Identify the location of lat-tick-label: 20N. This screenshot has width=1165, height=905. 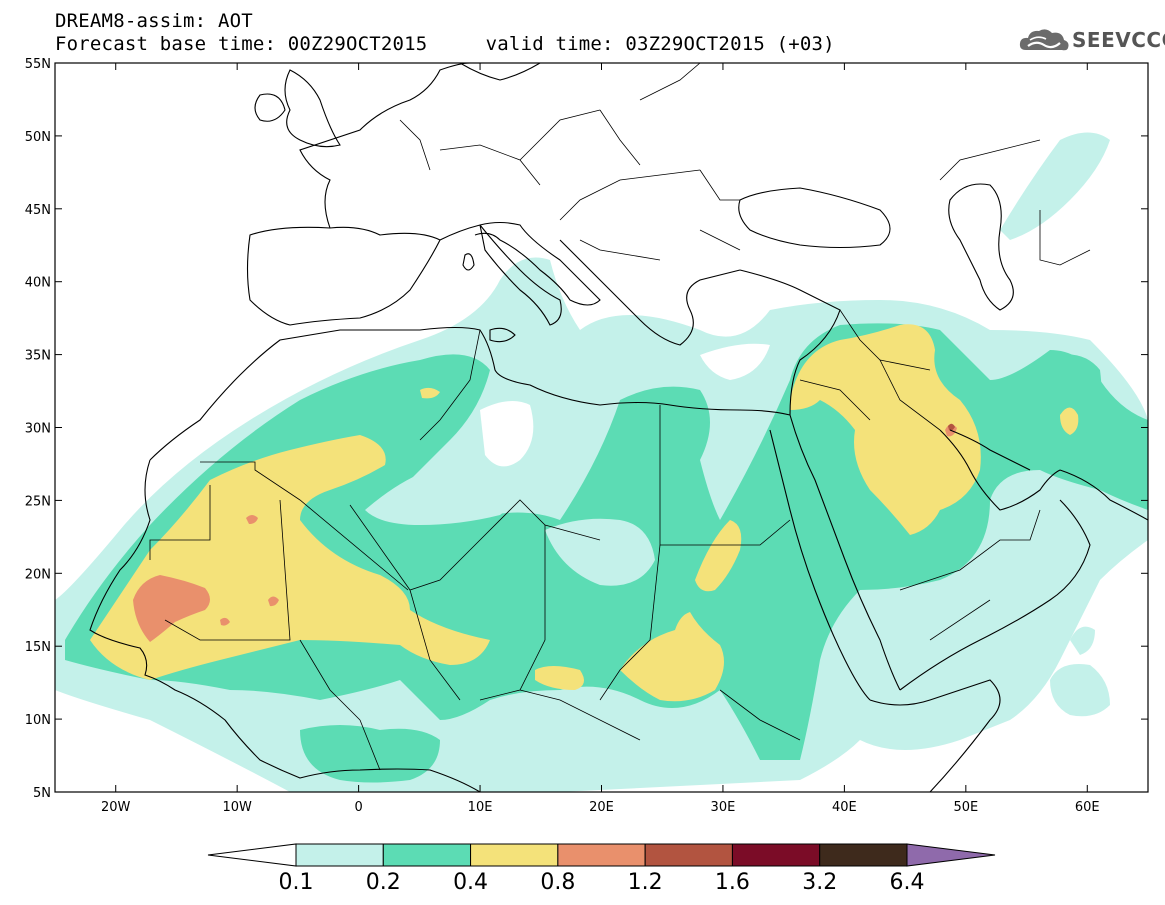
(38, 574).